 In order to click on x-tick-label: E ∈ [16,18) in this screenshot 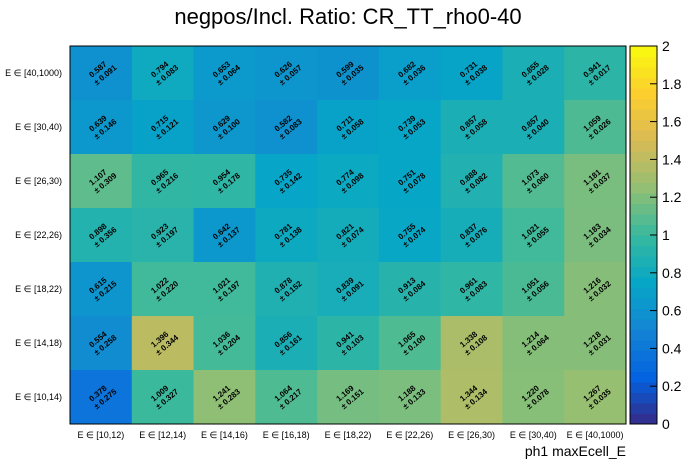, I will do `click(286, 435)`.